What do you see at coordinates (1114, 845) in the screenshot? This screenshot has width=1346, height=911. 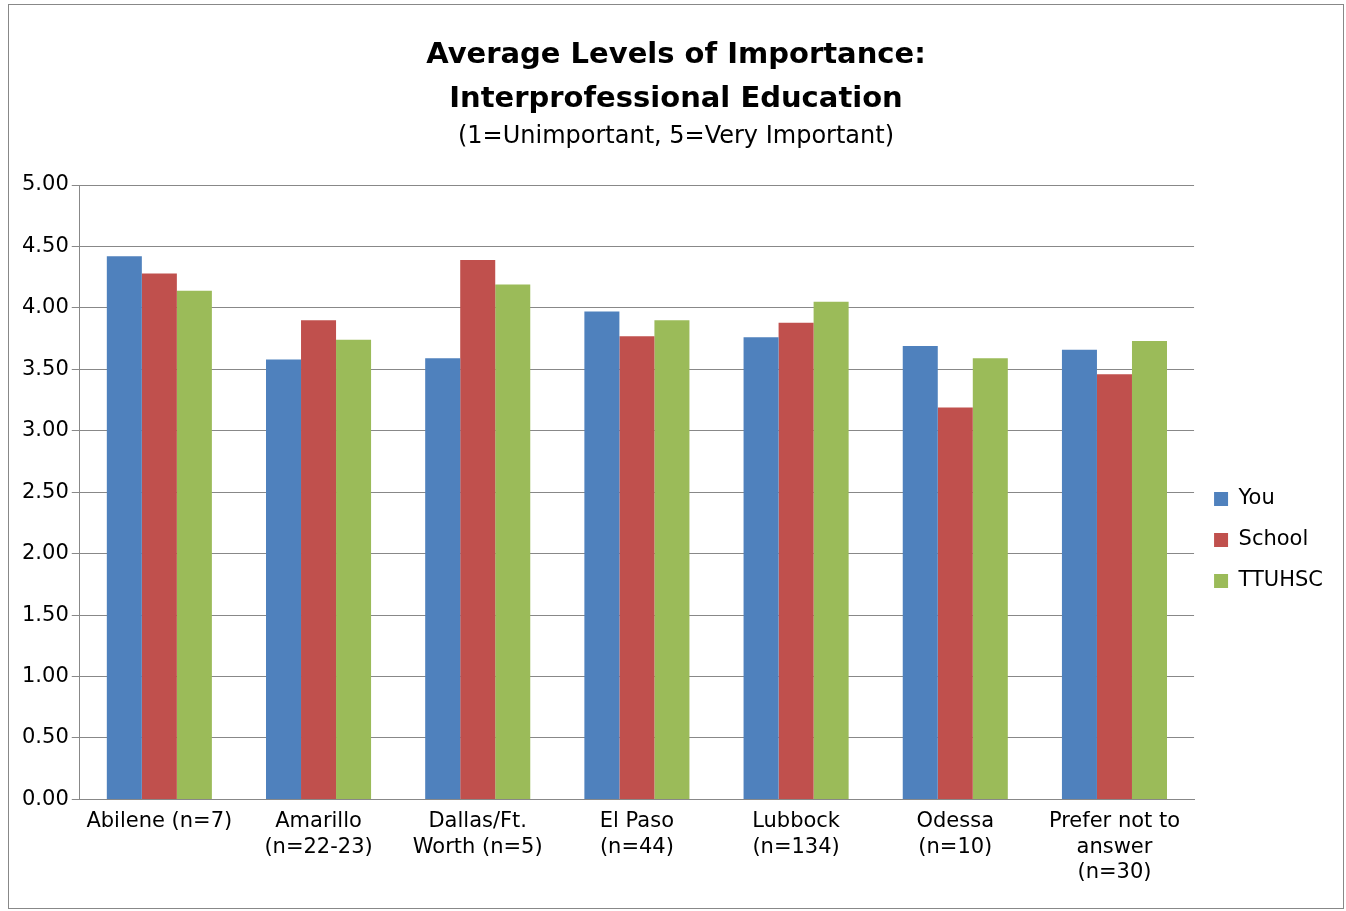 I see `x-tick-label: Prefer not to answer (n=30)` at bounding box center [1114, 845].